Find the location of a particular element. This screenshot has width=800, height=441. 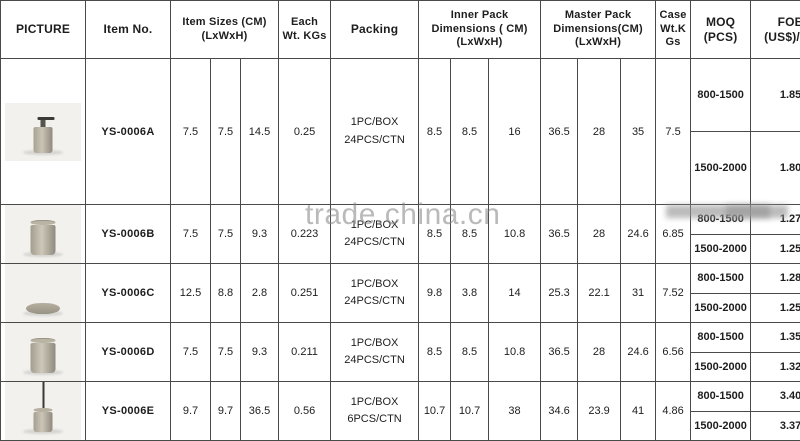

header-label: Each is located at coordinates (304, 21).